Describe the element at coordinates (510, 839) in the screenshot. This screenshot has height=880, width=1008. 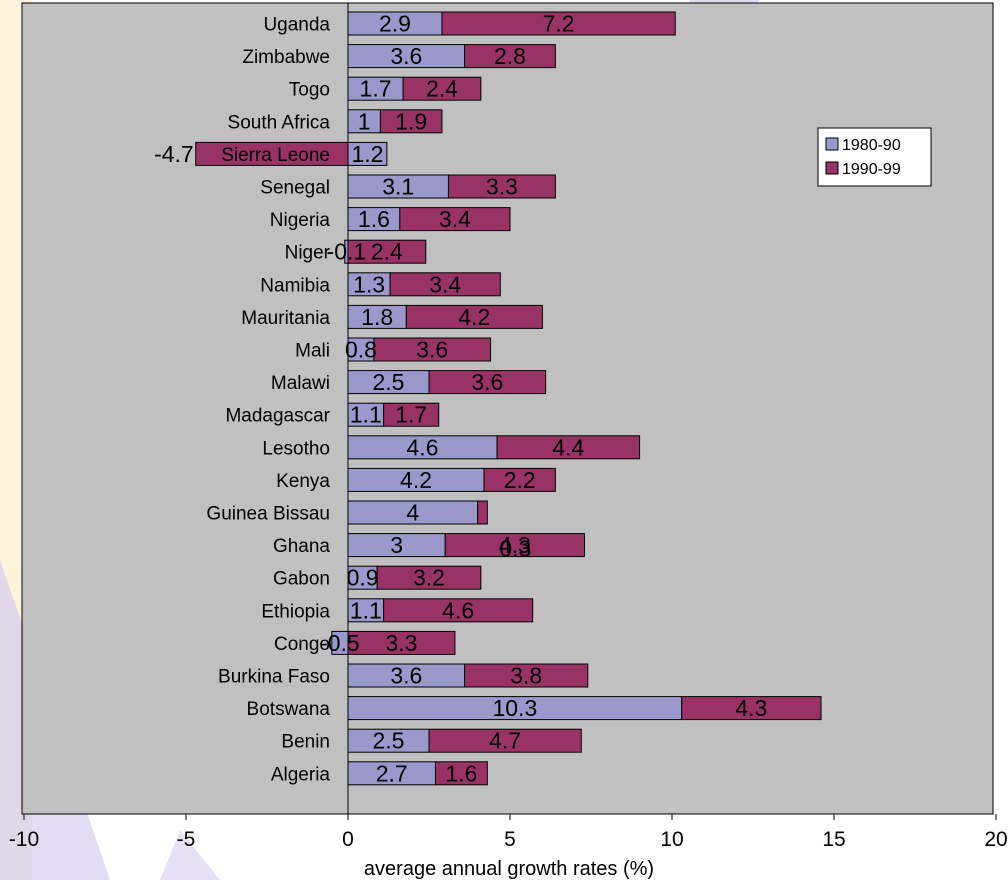
I see `x-tick-label-3: 5` at that location.